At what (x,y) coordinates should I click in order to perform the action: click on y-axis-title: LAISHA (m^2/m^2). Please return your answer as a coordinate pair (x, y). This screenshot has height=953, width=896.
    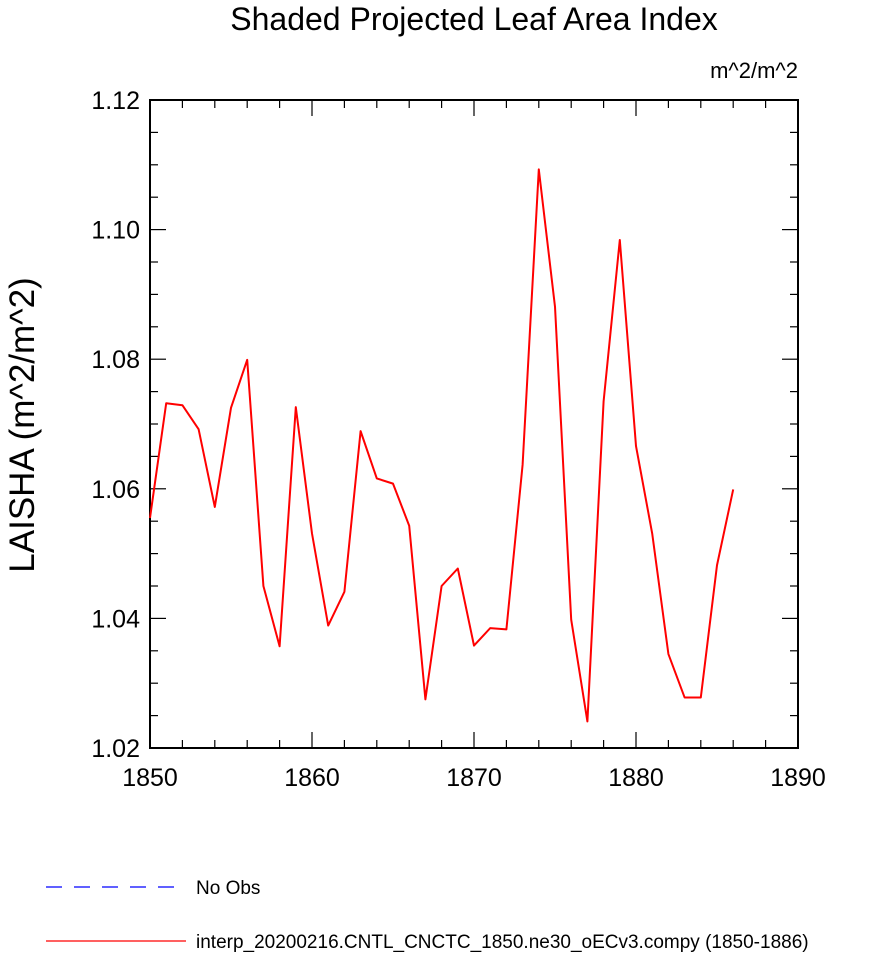
    Looking at the image, I should click on (22, 424).